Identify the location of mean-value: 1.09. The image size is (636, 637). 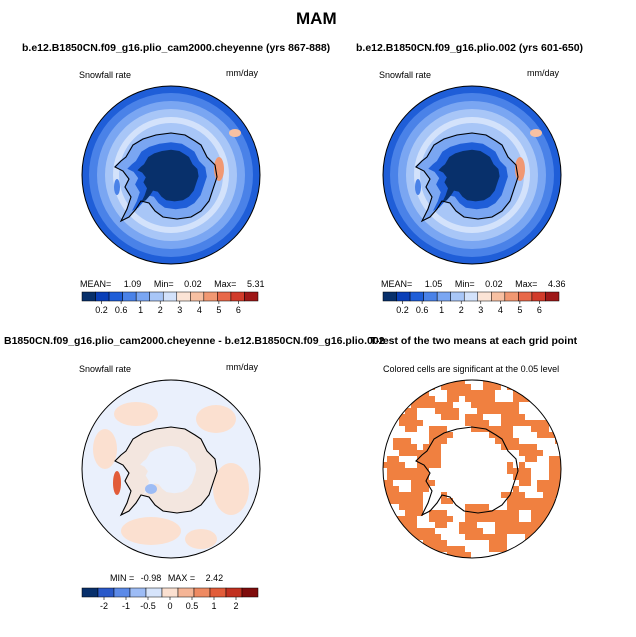
(132, 284).